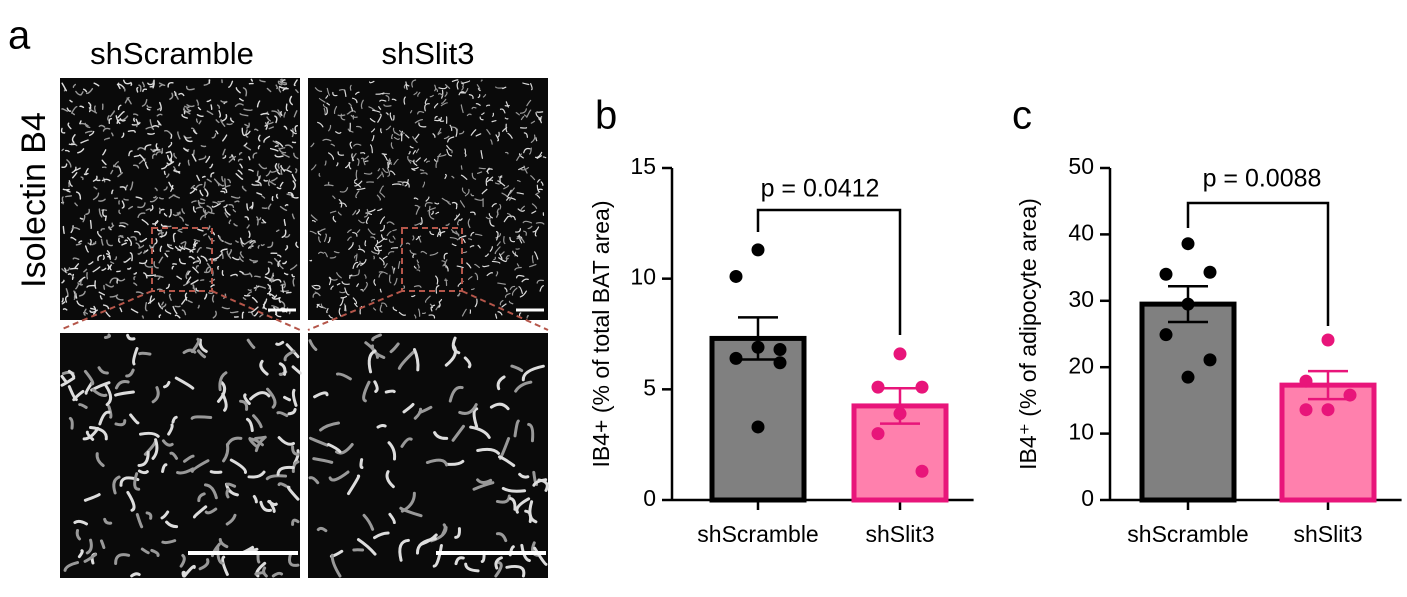 Image resolution: width=1407 pixels, height=597 pixels. I want to click on panel-label: a, so click(19, 36).